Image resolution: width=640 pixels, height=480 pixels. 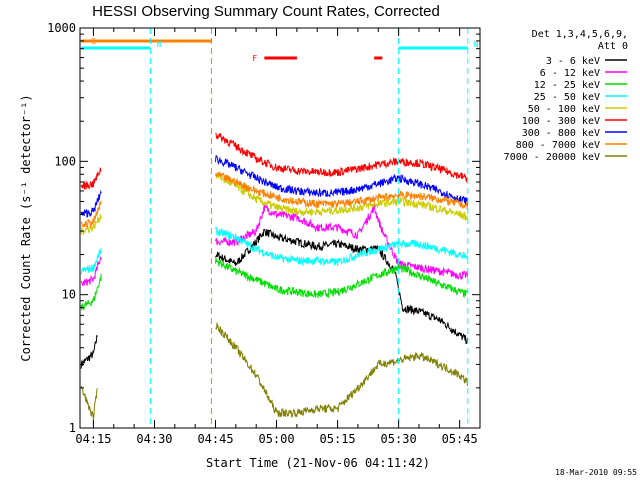 I want to click on y-tick-label: 10, so click(x=69, y=295).